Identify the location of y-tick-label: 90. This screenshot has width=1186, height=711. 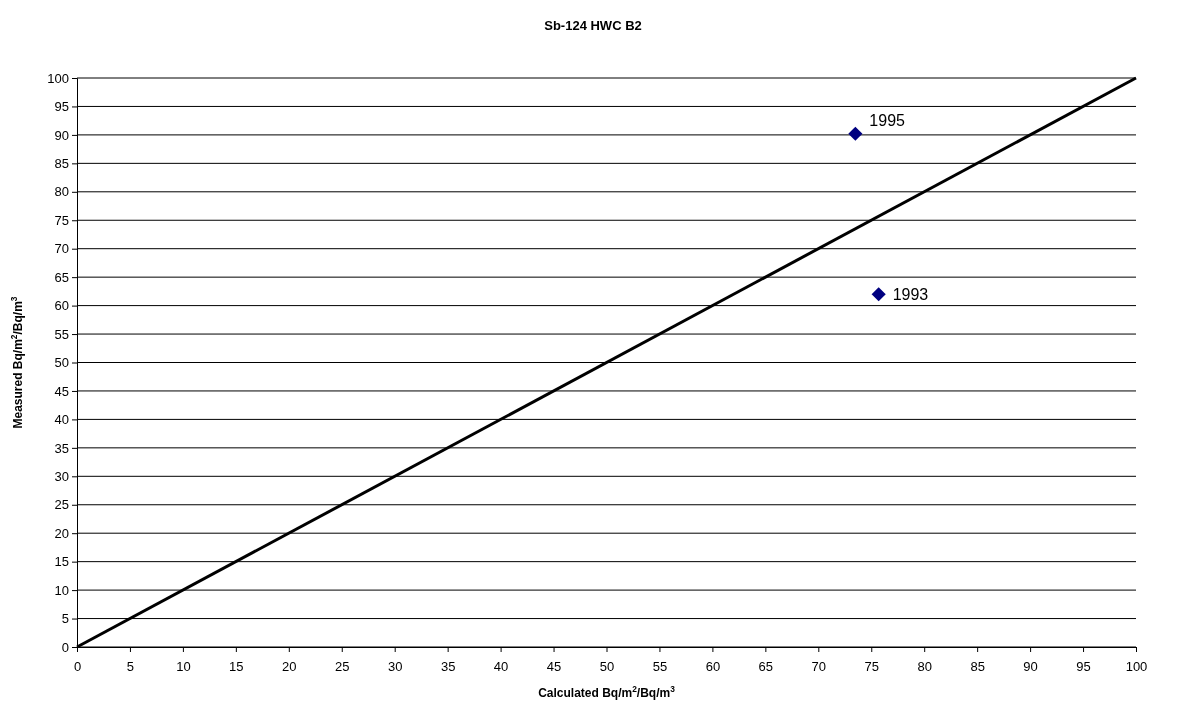
(61, 135).